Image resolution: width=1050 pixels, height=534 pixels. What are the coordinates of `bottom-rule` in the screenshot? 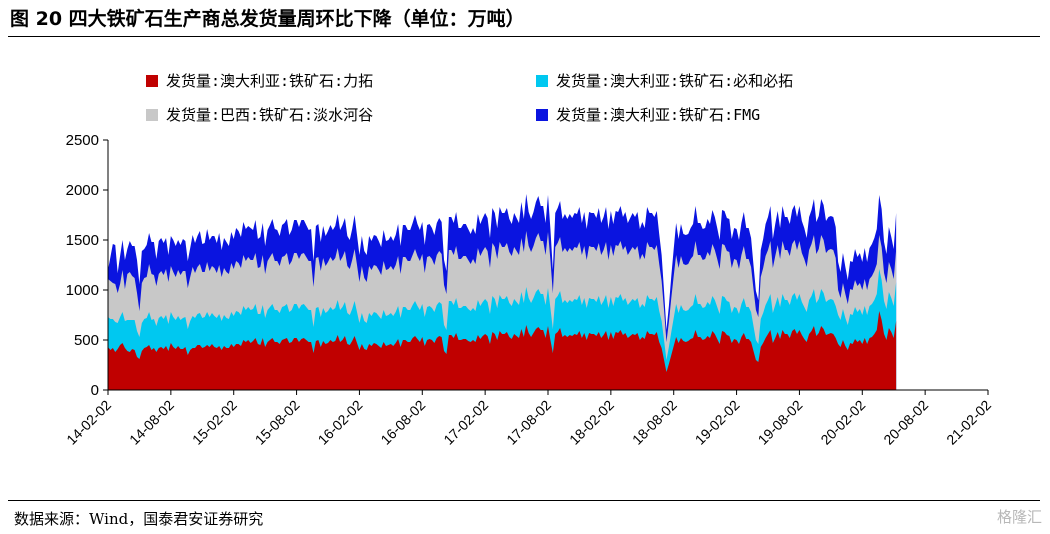 It's located at (524, 500).